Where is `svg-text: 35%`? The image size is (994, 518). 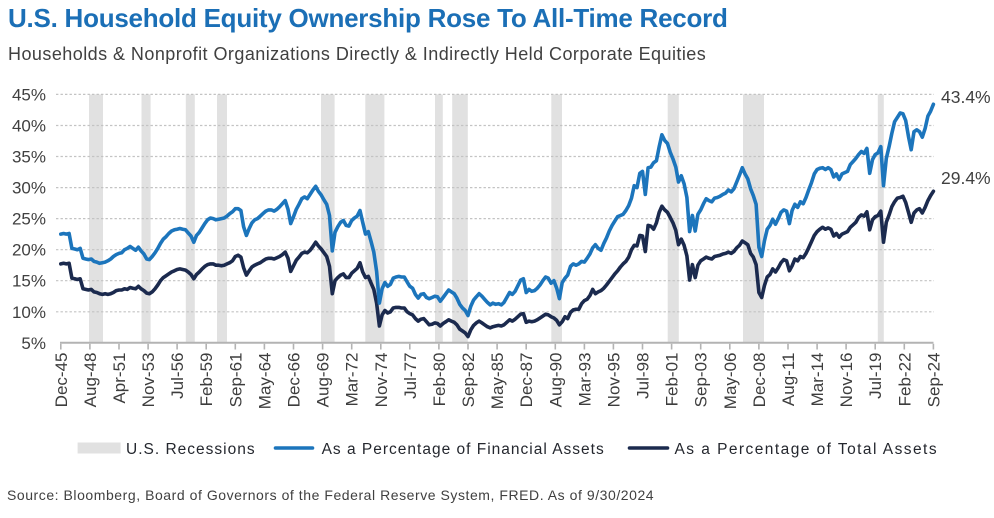
svg-text: 35% is located at coordinates (29, 157).